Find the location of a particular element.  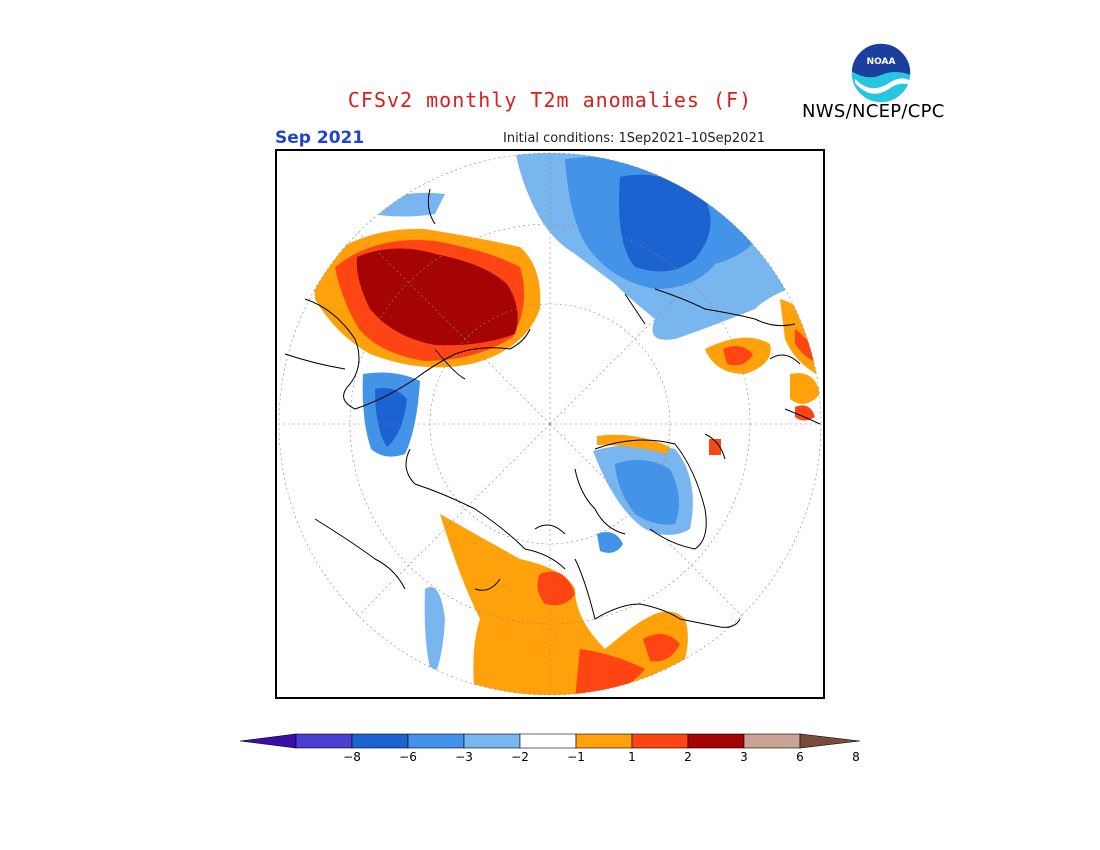

colorbar-tick-label: 8 is located at coordinates (856, 757).